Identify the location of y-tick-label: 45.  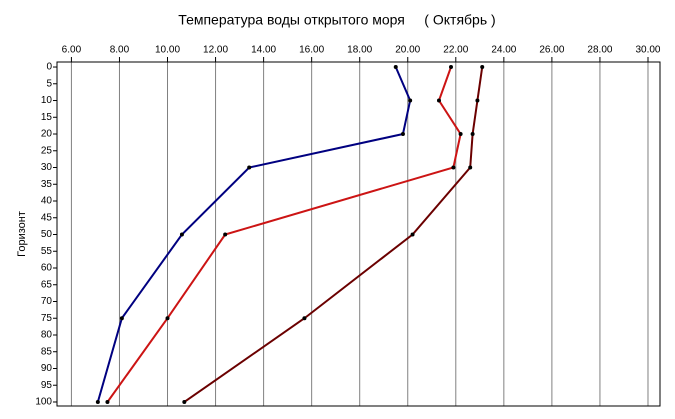
(47, 217).